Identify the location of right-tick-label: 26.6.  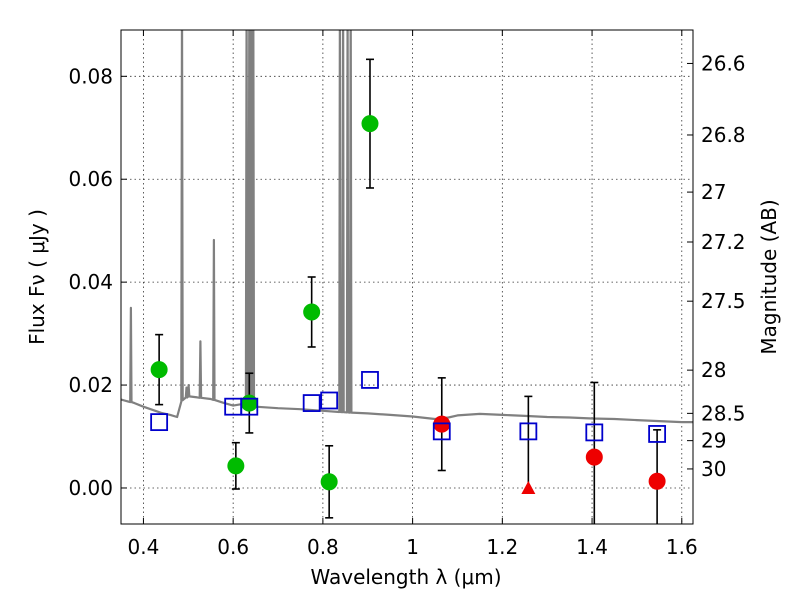
(723, 63).